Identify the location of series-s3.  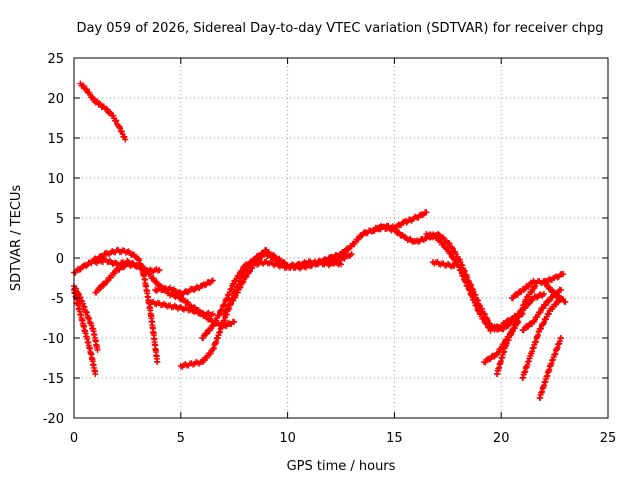
(85, 332).